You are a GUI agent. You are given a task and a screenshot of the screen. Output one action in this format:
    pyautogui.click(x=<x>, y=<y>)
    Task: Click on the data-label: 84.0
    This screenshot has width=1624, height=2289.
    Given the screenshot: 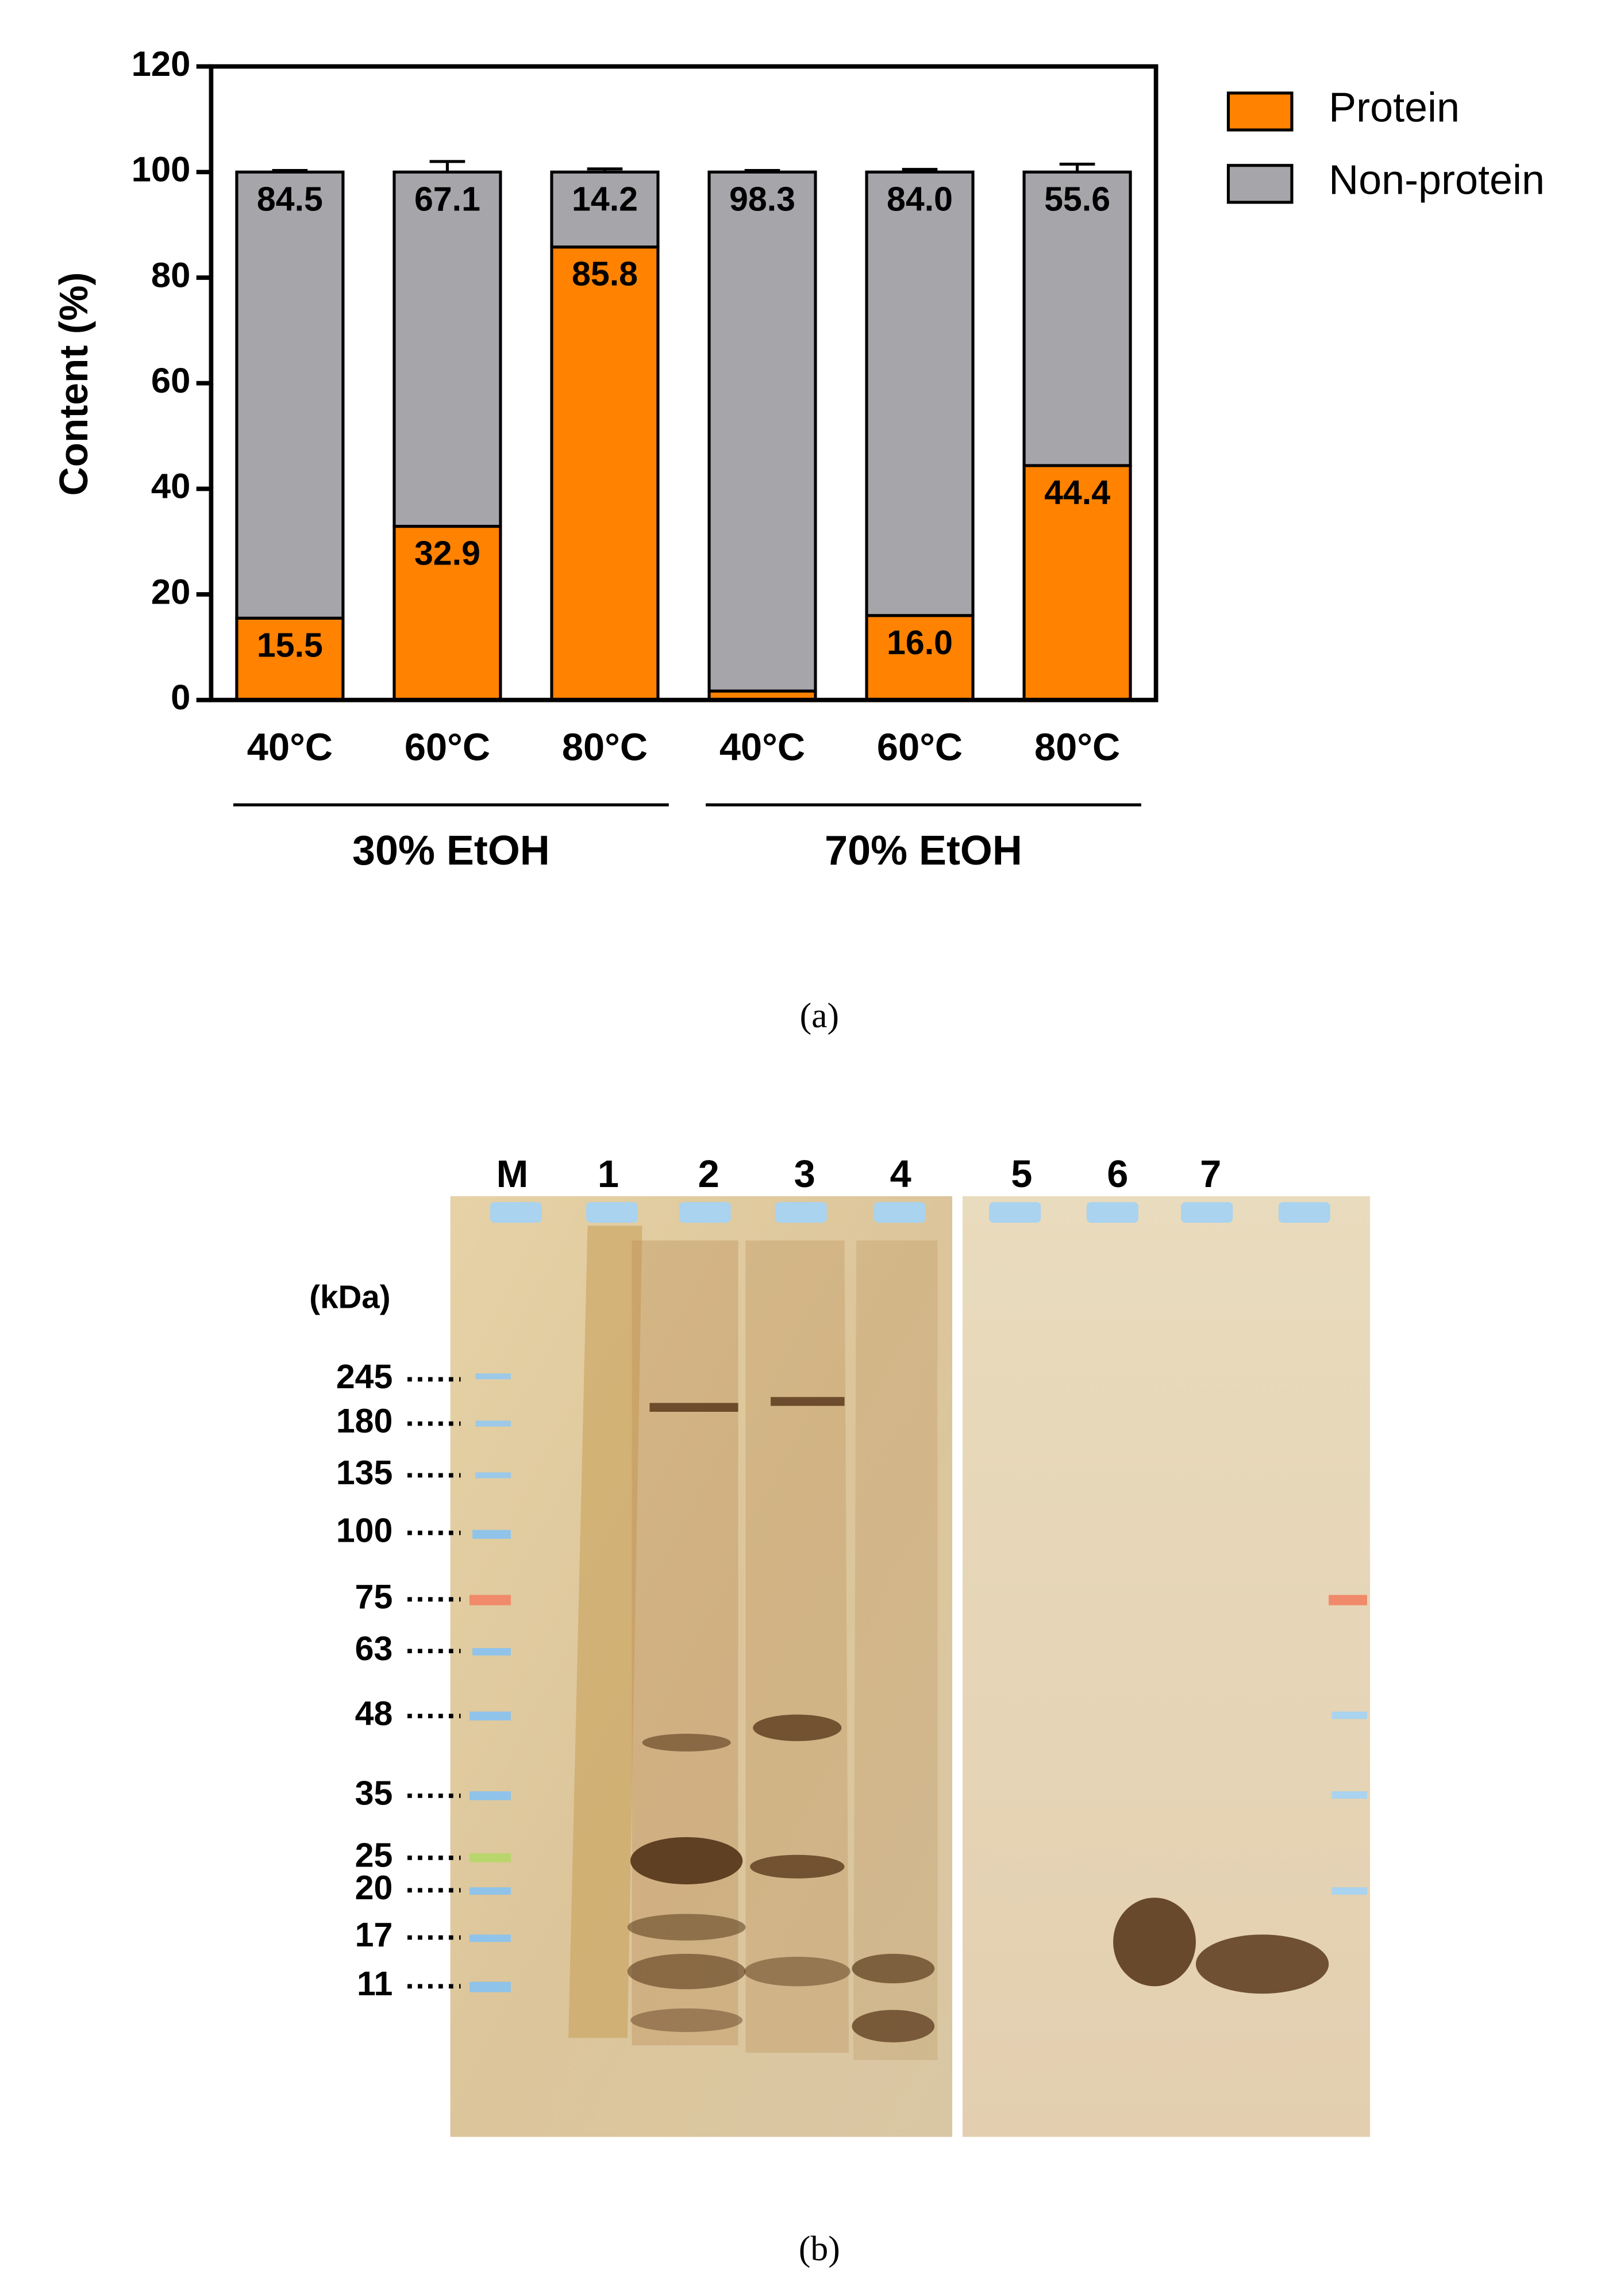 What is the action you would take?
    pyautogui.click(x=920, y=199)
    